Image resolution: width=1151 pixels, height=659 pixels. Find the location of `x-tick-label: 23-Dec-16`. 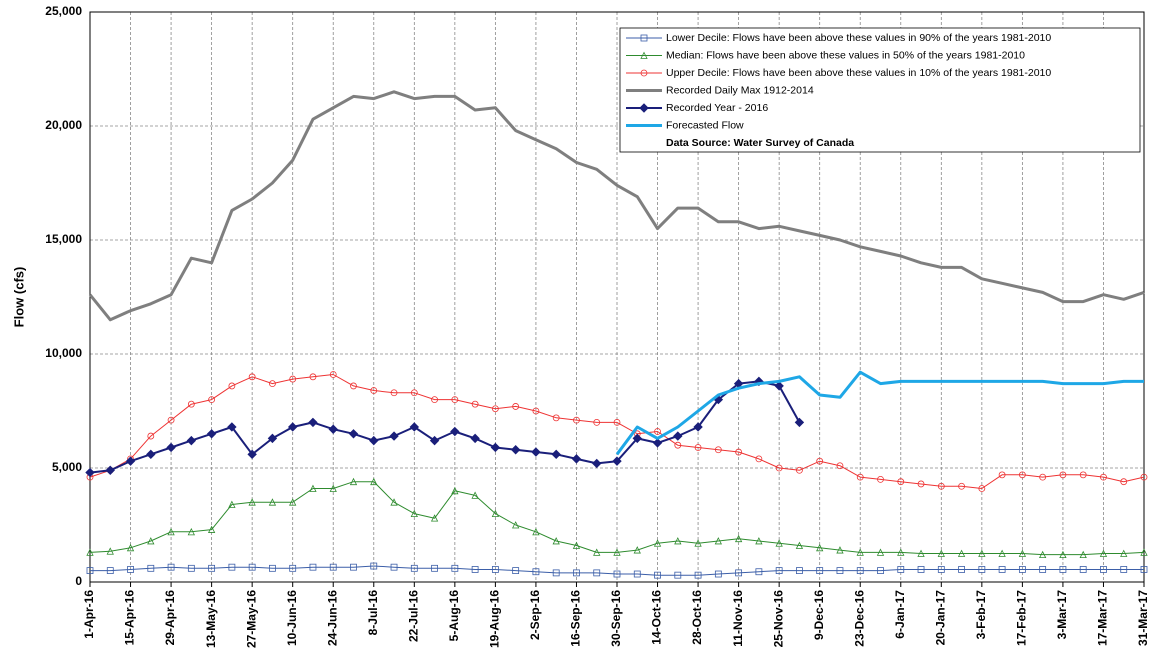

x-tick-label: 23-Dec-16 is located at coordinates (859, 618).